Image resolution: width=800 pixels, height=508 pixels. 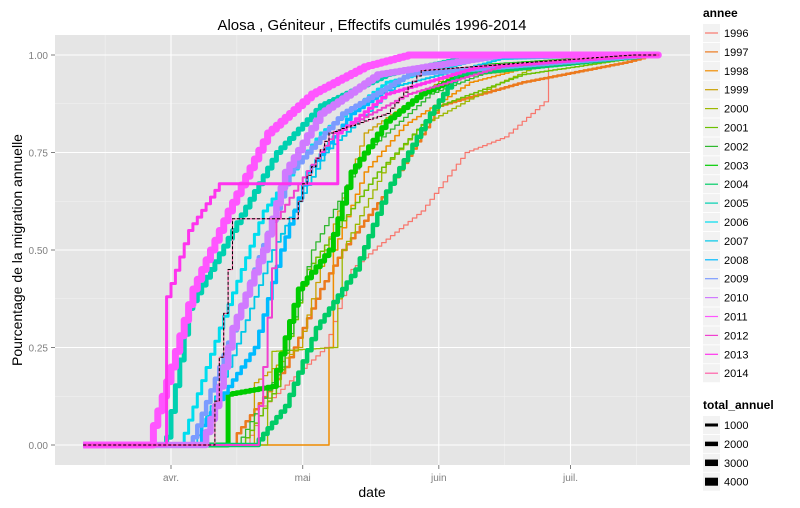 I want to click on legend-label: 2008, so click(x=736, y=261).